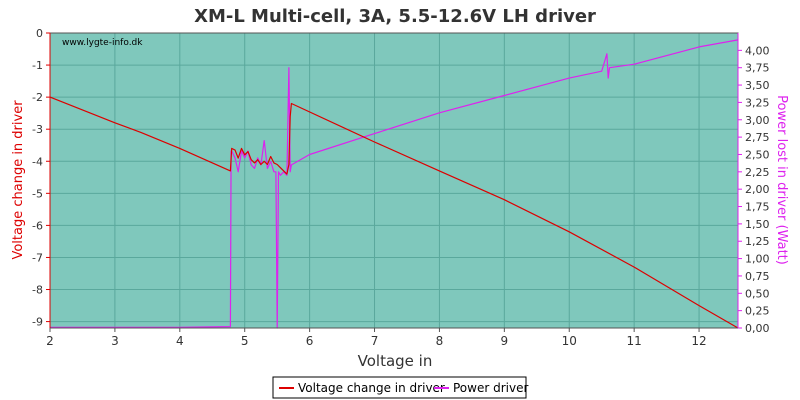 This screenshot has height=400, width=800. I want to click on right-tick-label: 0,25, so click(757, 311).